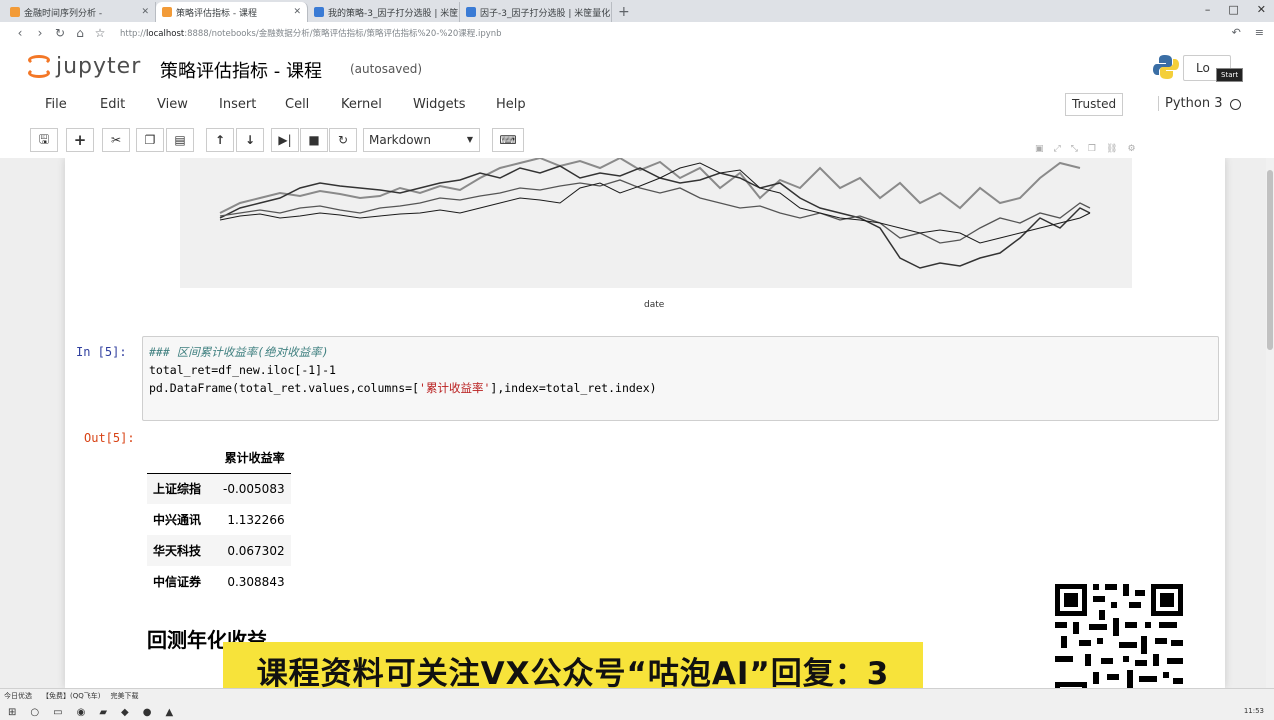 This screenshot has height=720, width=1274. What do you see at coordinates (1094, 104) in the screenshot?
I see `trusted-indicator: Trusted` at bounding box center [1094, 104].